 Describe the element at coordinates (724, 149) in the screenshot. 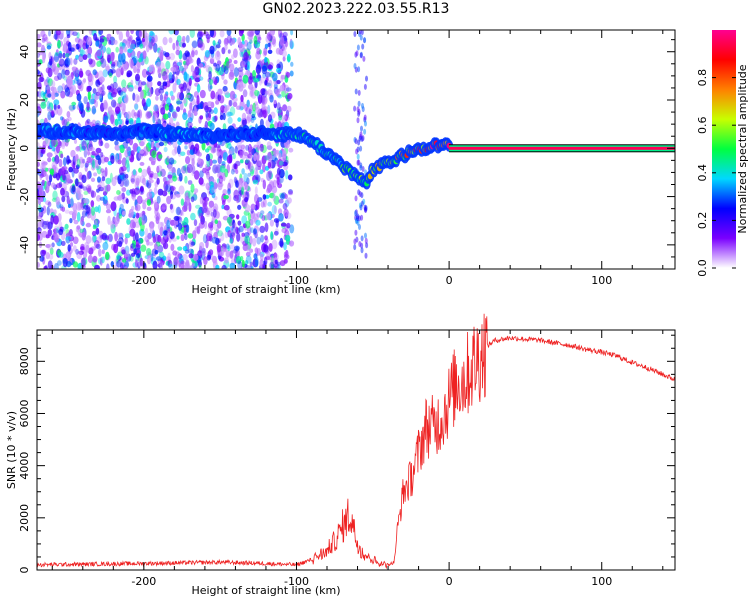

I see `colorbar-bar` at that location.